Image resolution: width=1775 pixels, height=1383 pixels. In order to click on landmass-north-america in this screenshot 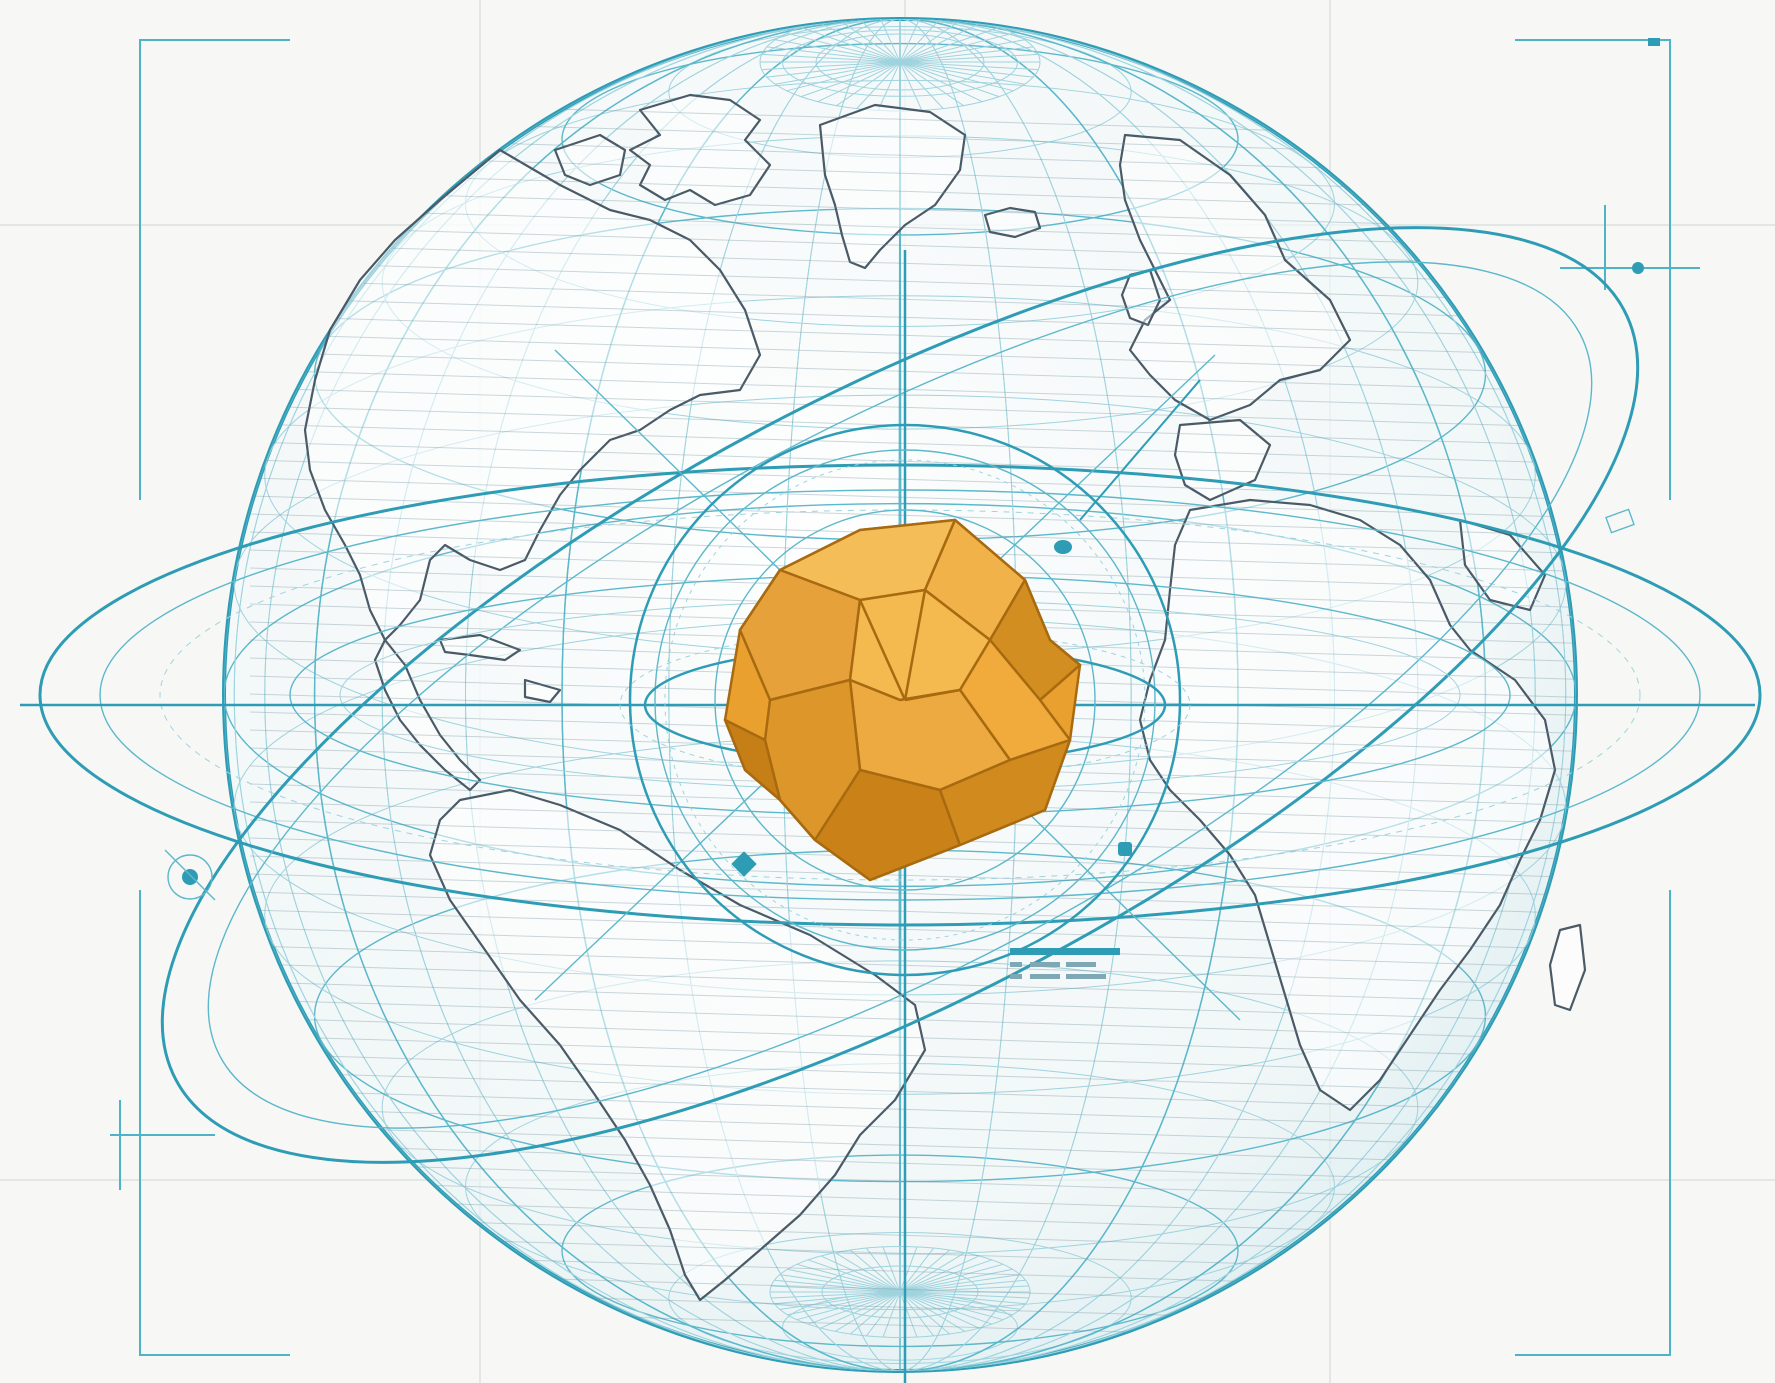, I will do `click(532, 395)`.